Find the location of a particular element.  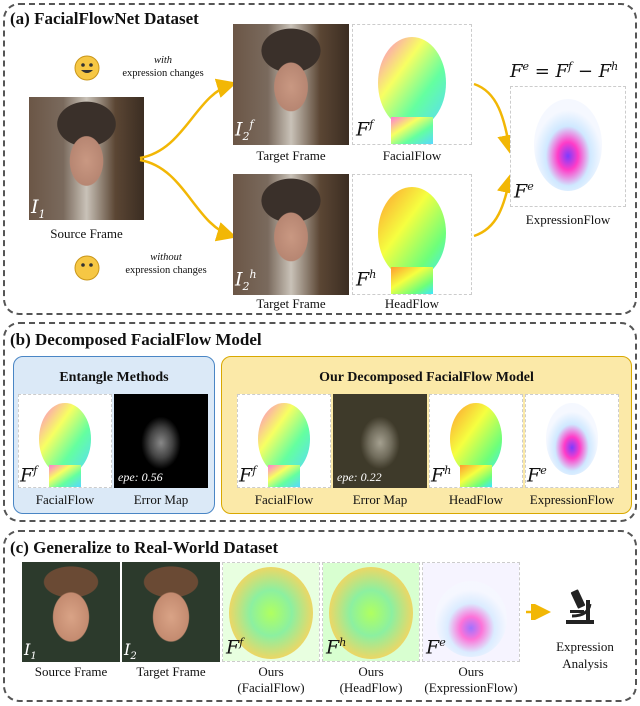

decomposed-expressionflow-symbol: Fe is located at coordinates (537, 475).